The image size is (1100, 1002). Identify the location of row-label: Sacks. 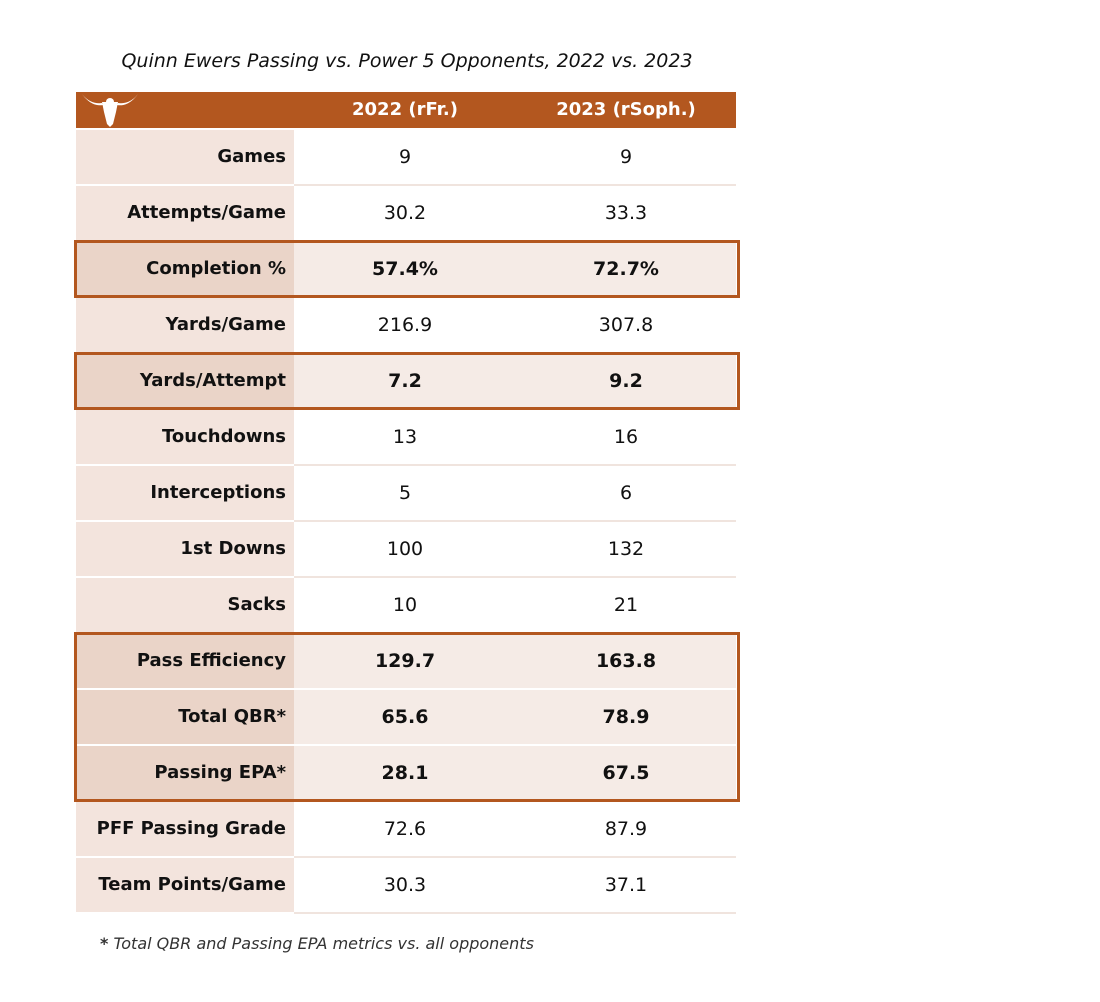
(185, 605).